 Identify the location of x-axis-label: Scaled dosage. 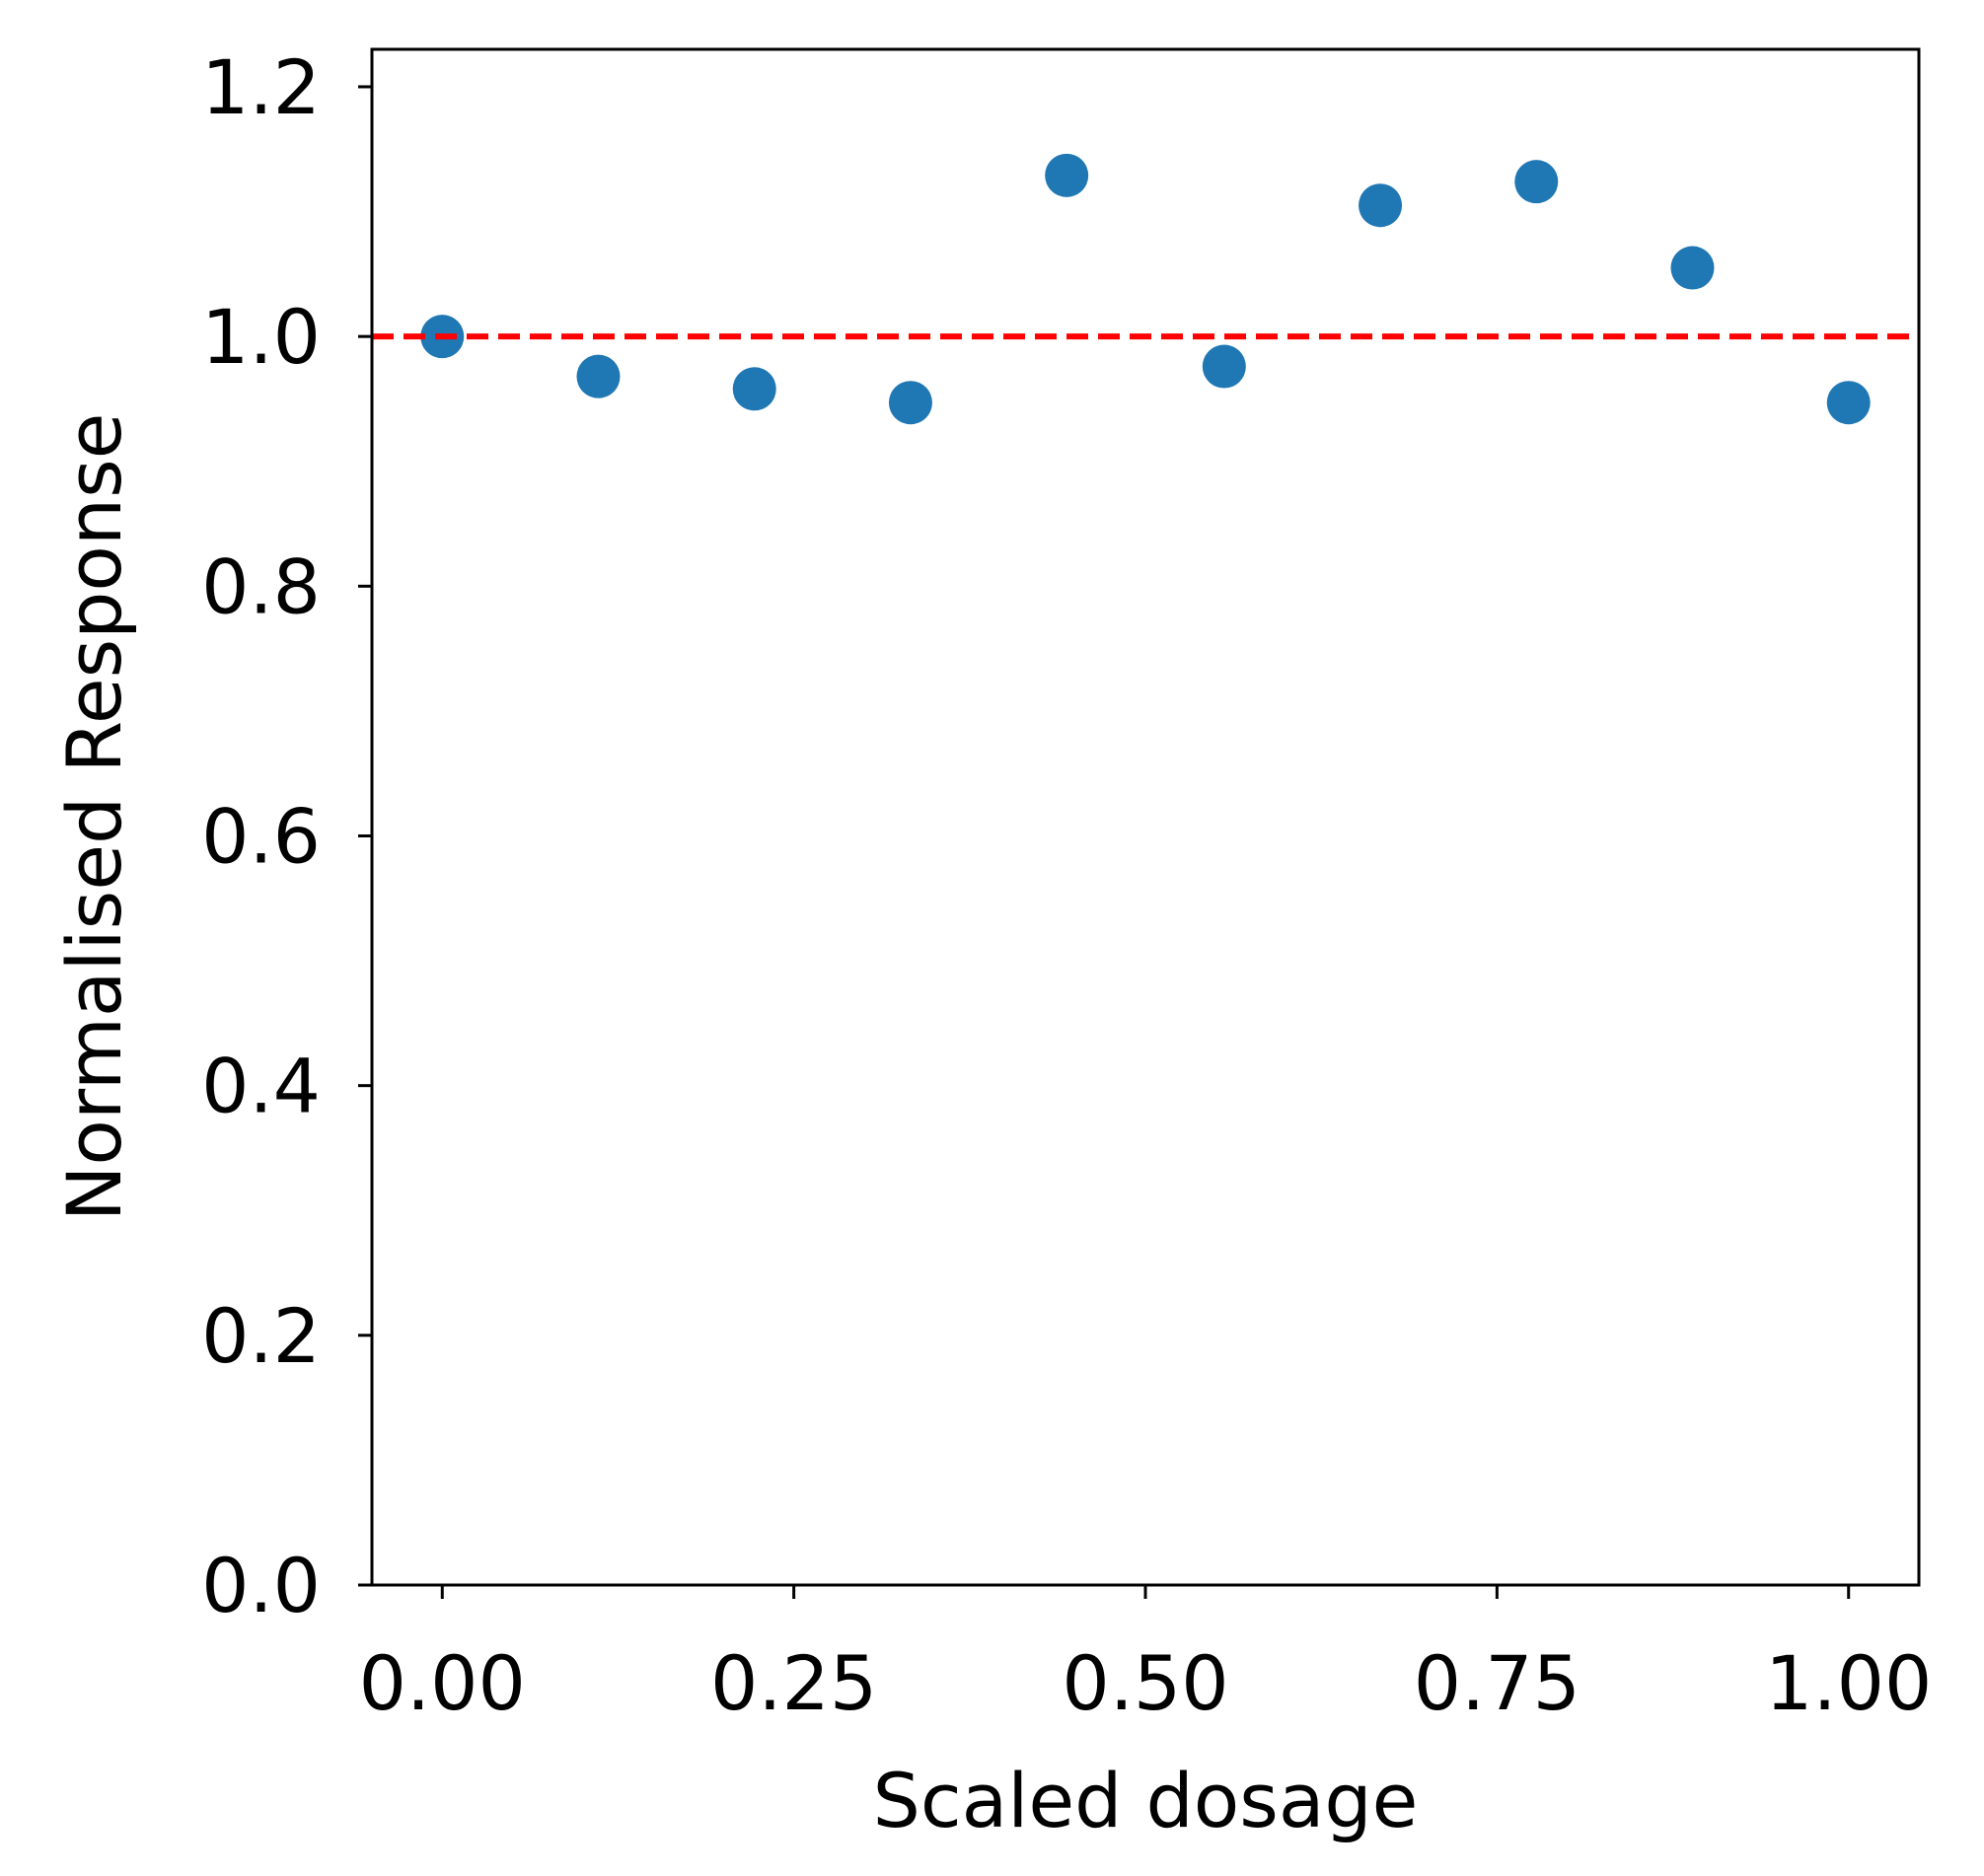
(1146, 1800).